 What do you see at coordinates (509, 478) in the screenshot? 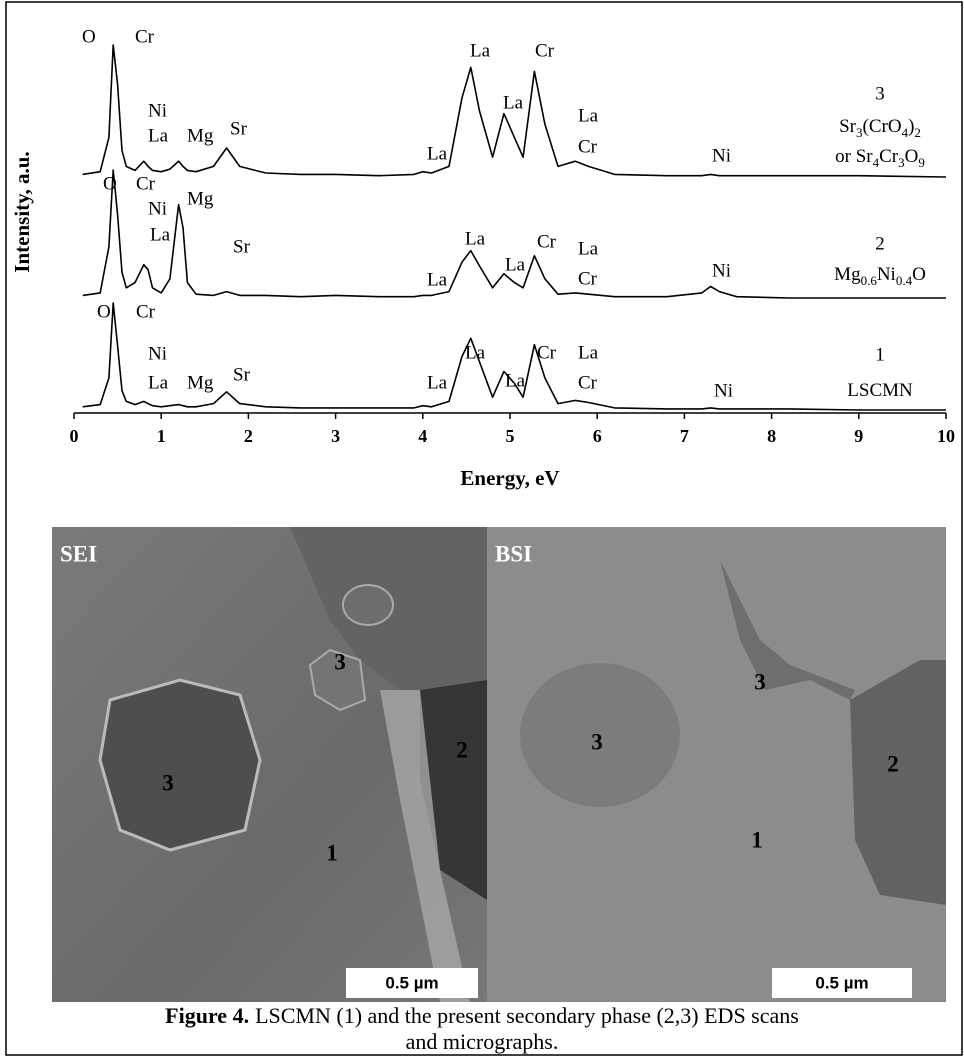
I see `x-axis-title: Energy, eV` at bounding box center [509, 478].